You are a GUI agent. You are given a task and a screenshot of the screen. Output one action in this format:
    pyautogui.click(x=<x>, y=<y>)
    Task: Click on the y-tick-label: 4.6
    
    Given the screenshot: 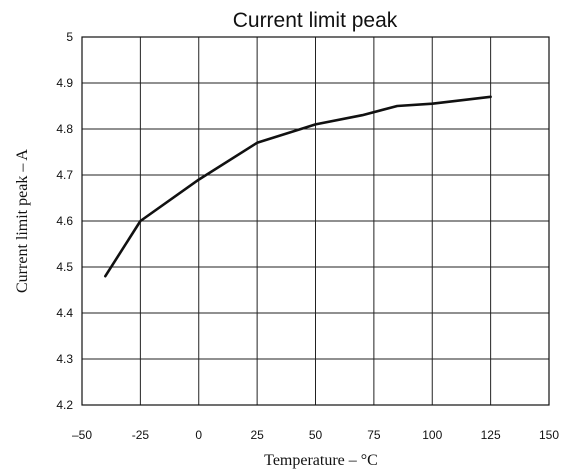 What is the action you would take?
    pyautogui.click(x=64, y=221)
    